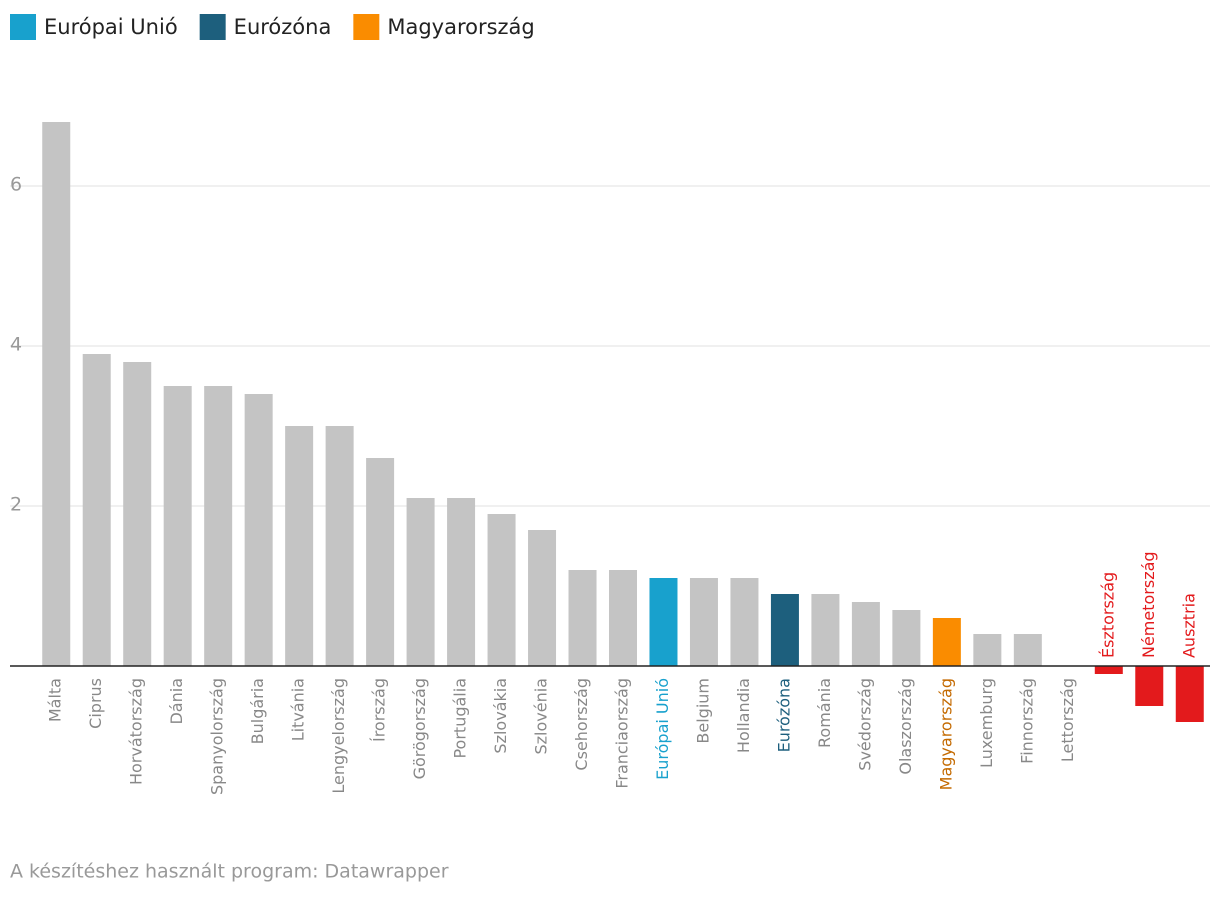 This screenshot has height=898, width=1220. Describe the element at coordinates (905, 726) in the screenshot. I see `x-tick-label: Olaszország` at that location.